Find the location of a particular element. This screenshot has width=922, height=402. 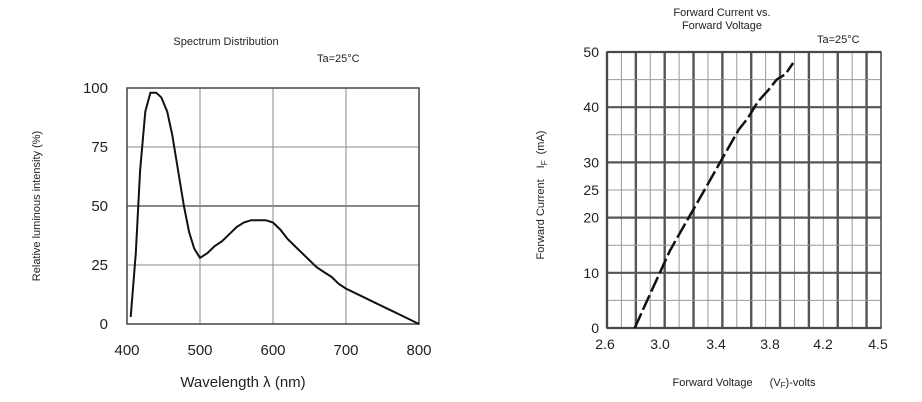

iv-x-tick-label: 3.8 is located at coordinates (770, 344).